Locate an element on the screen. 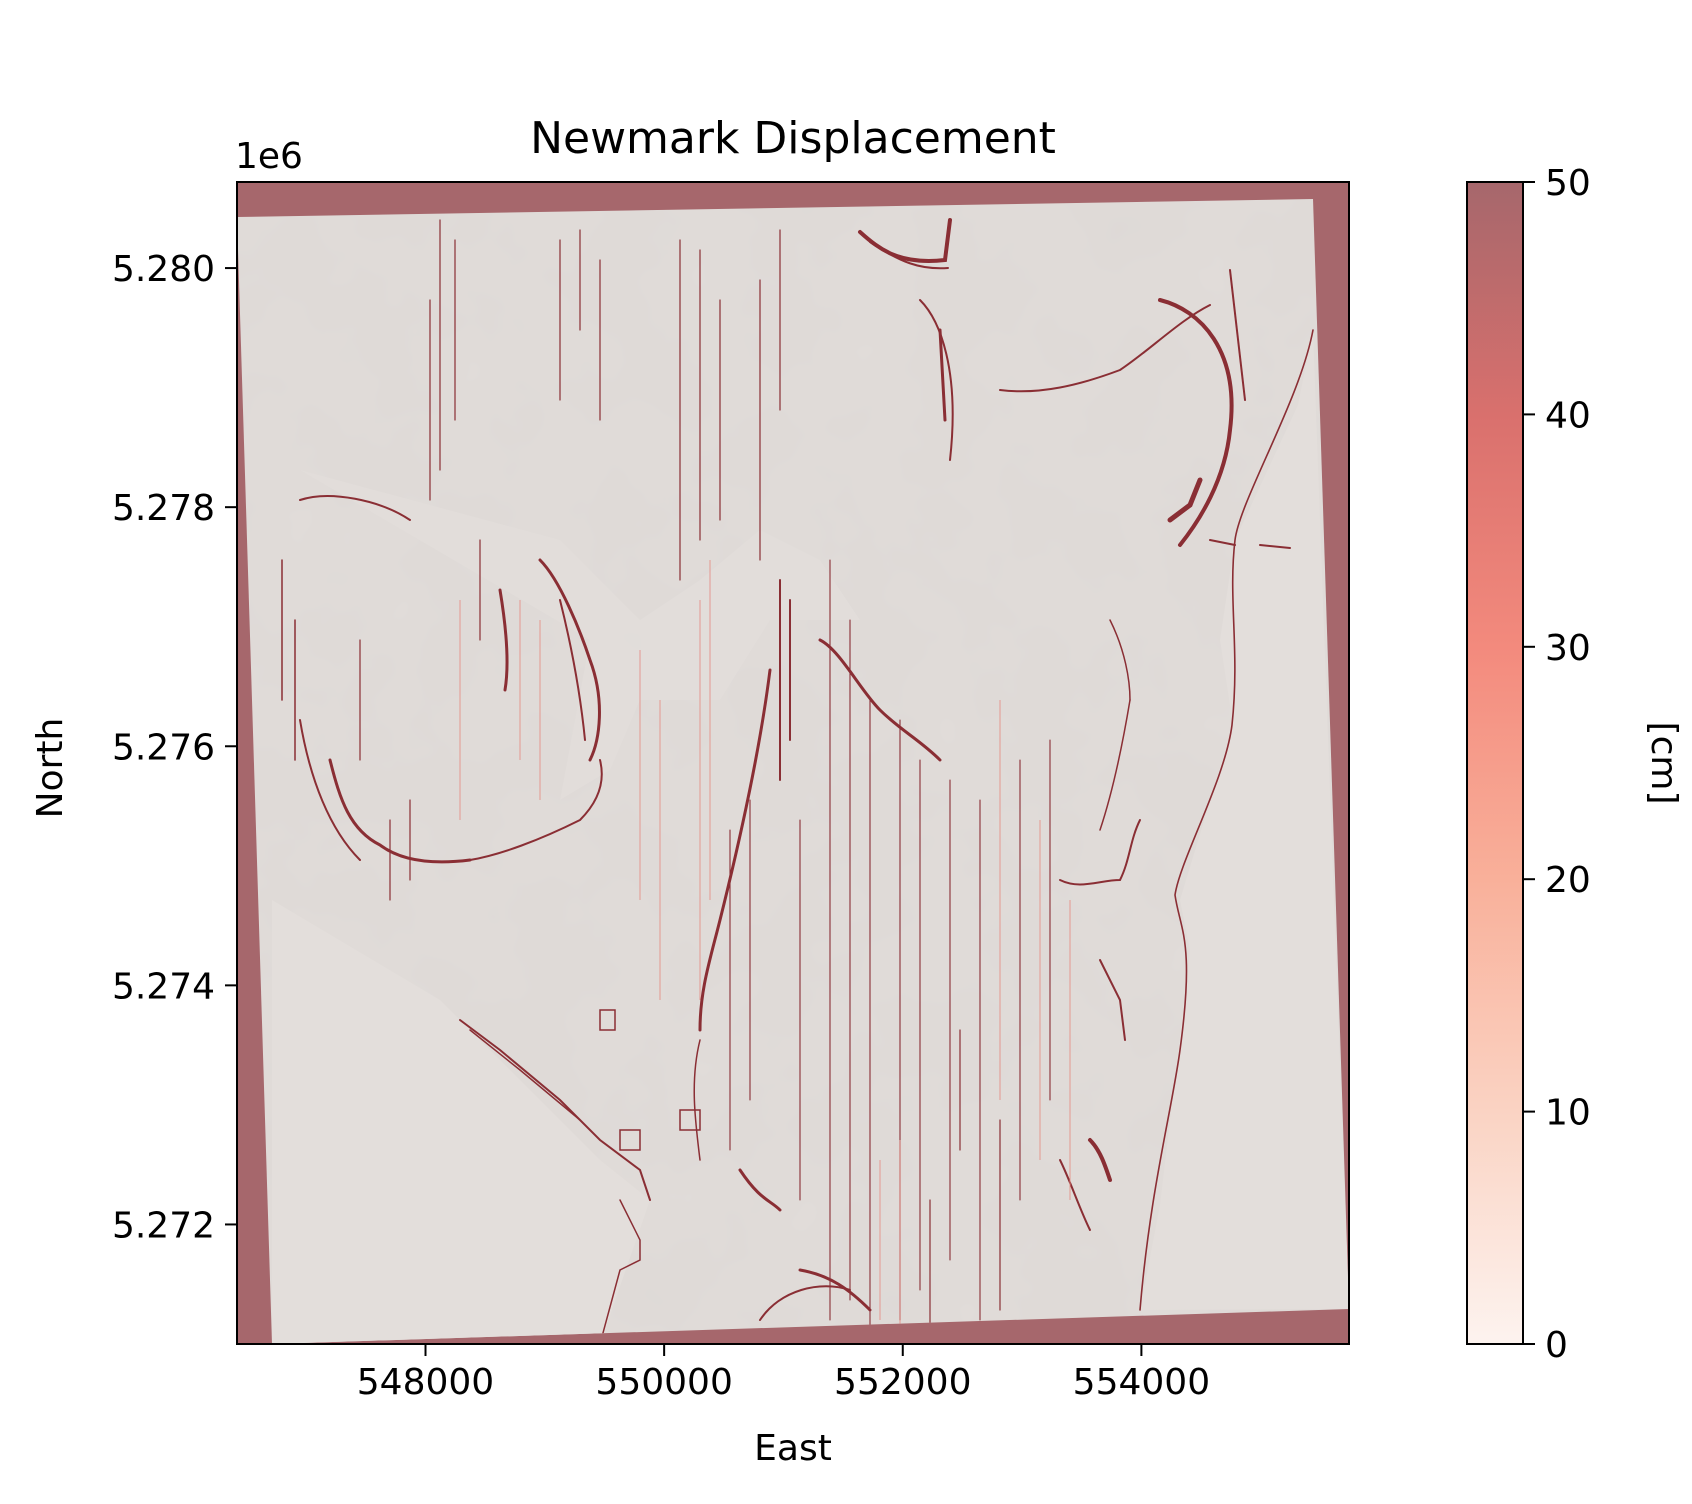  colorbar-ticks: 0 10 20 30 40 50 is located at coordinates (1557, 764).